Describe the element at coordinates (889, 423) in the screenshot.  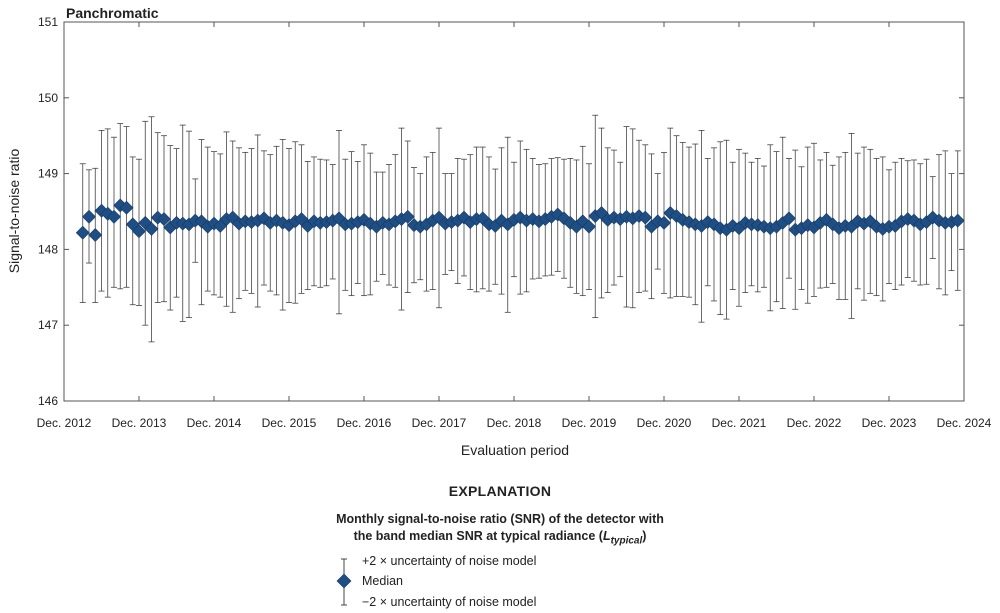
I see `x-tick-label: Dec. 2023` at that location.